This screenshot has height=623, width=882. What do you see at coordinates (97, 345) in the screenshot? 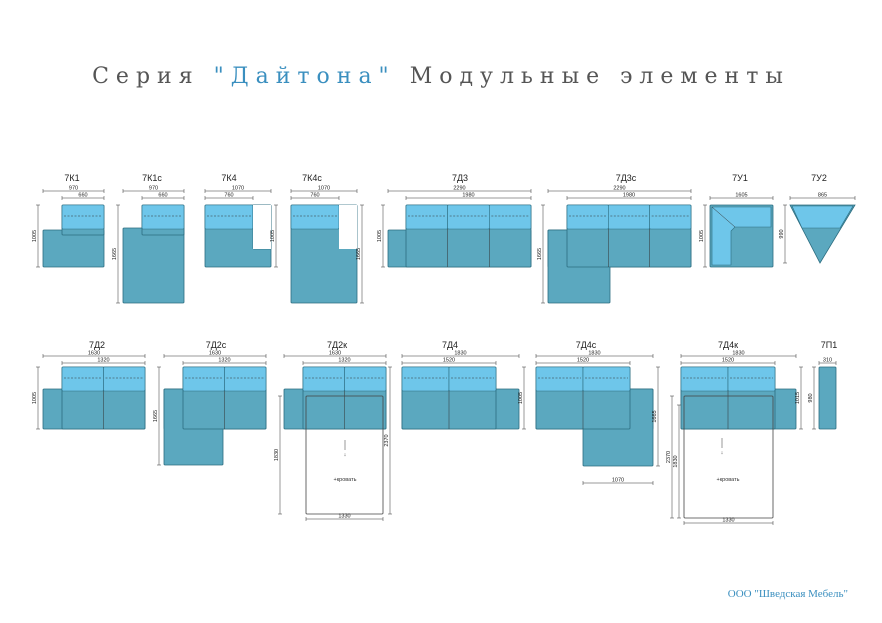
I see `module-label: 7Д2` at bounding box center [97, 345].